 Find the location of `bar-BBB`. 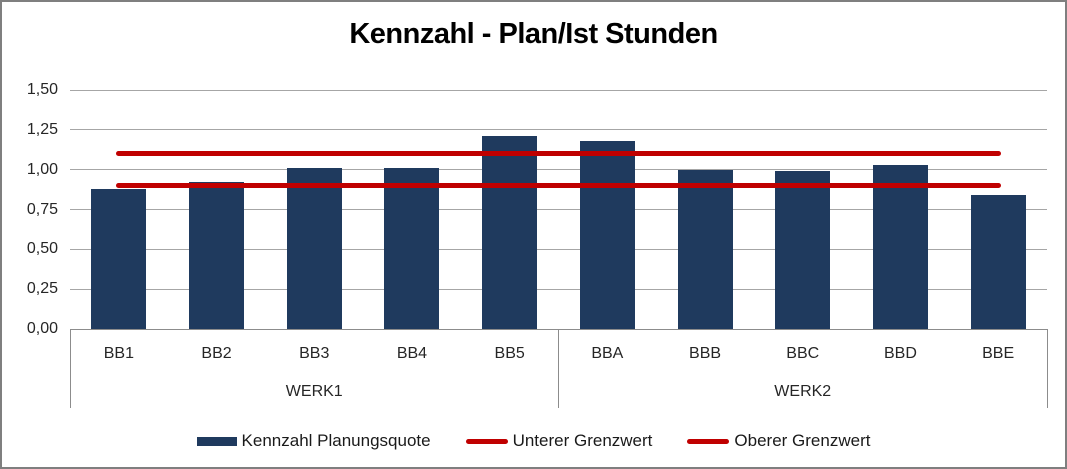

bar-BBB is located at coordinates (705, 249).